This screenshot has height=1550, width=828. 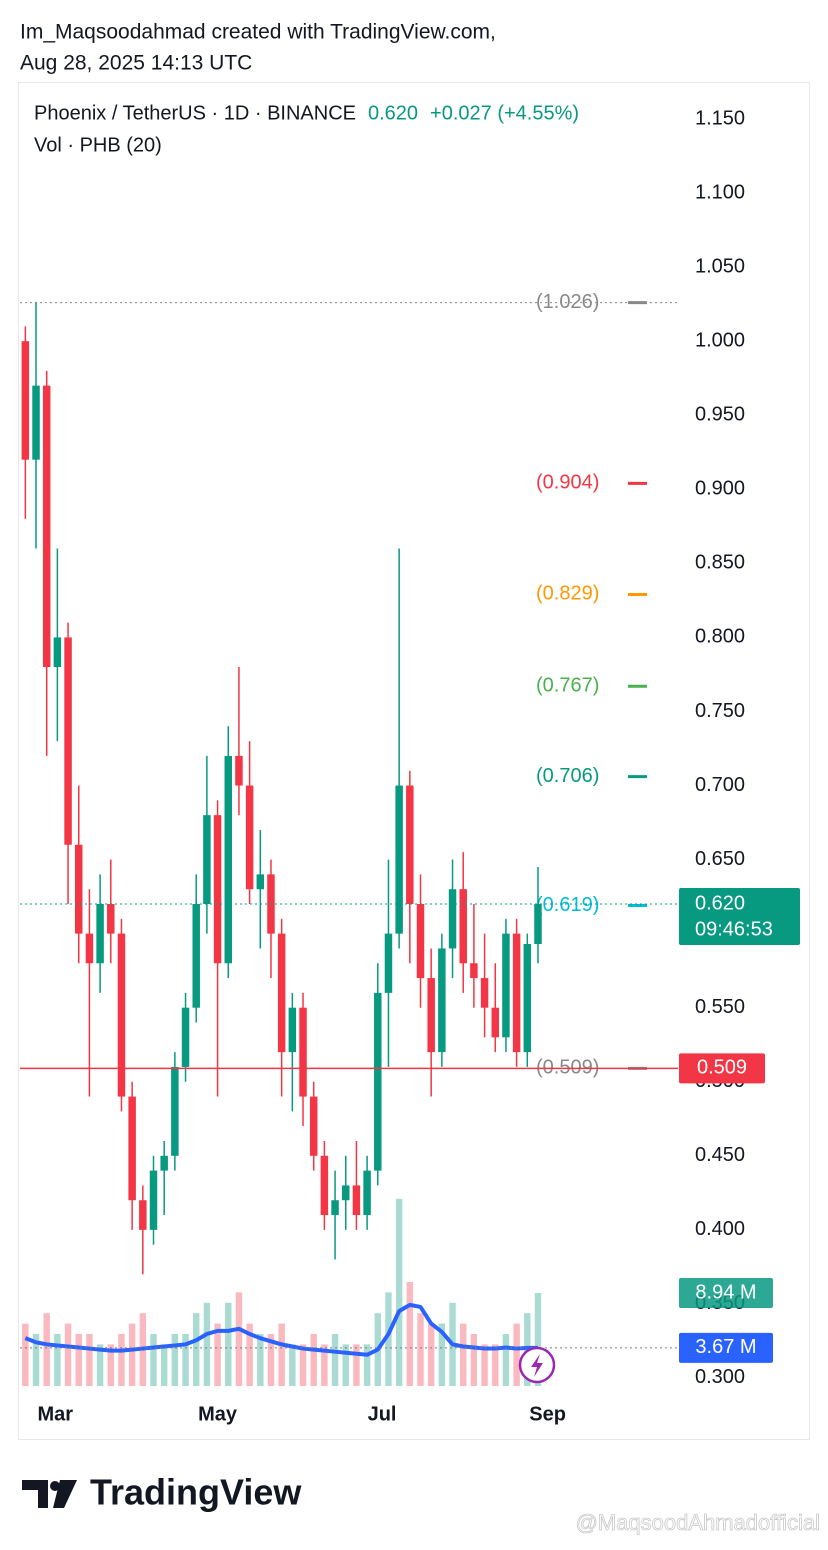 What do you see at coordinates (537, 1365) in the screenshot?
I see `lightning-glyph` at bounding box center [537, 1365].